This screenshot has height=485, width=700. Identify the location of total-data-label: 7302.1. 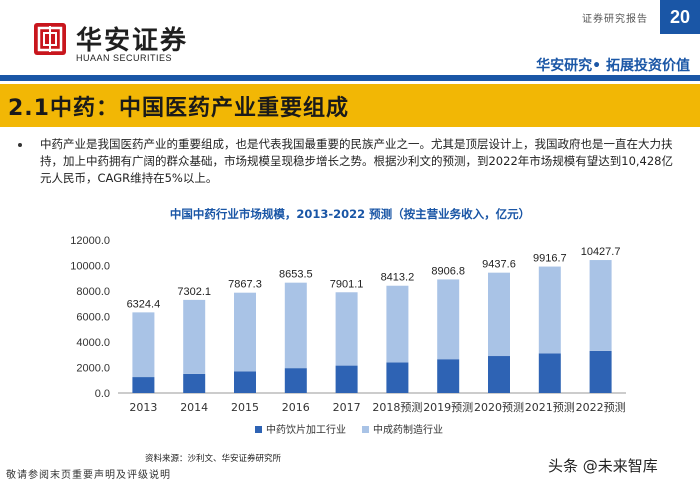
(194, 292).